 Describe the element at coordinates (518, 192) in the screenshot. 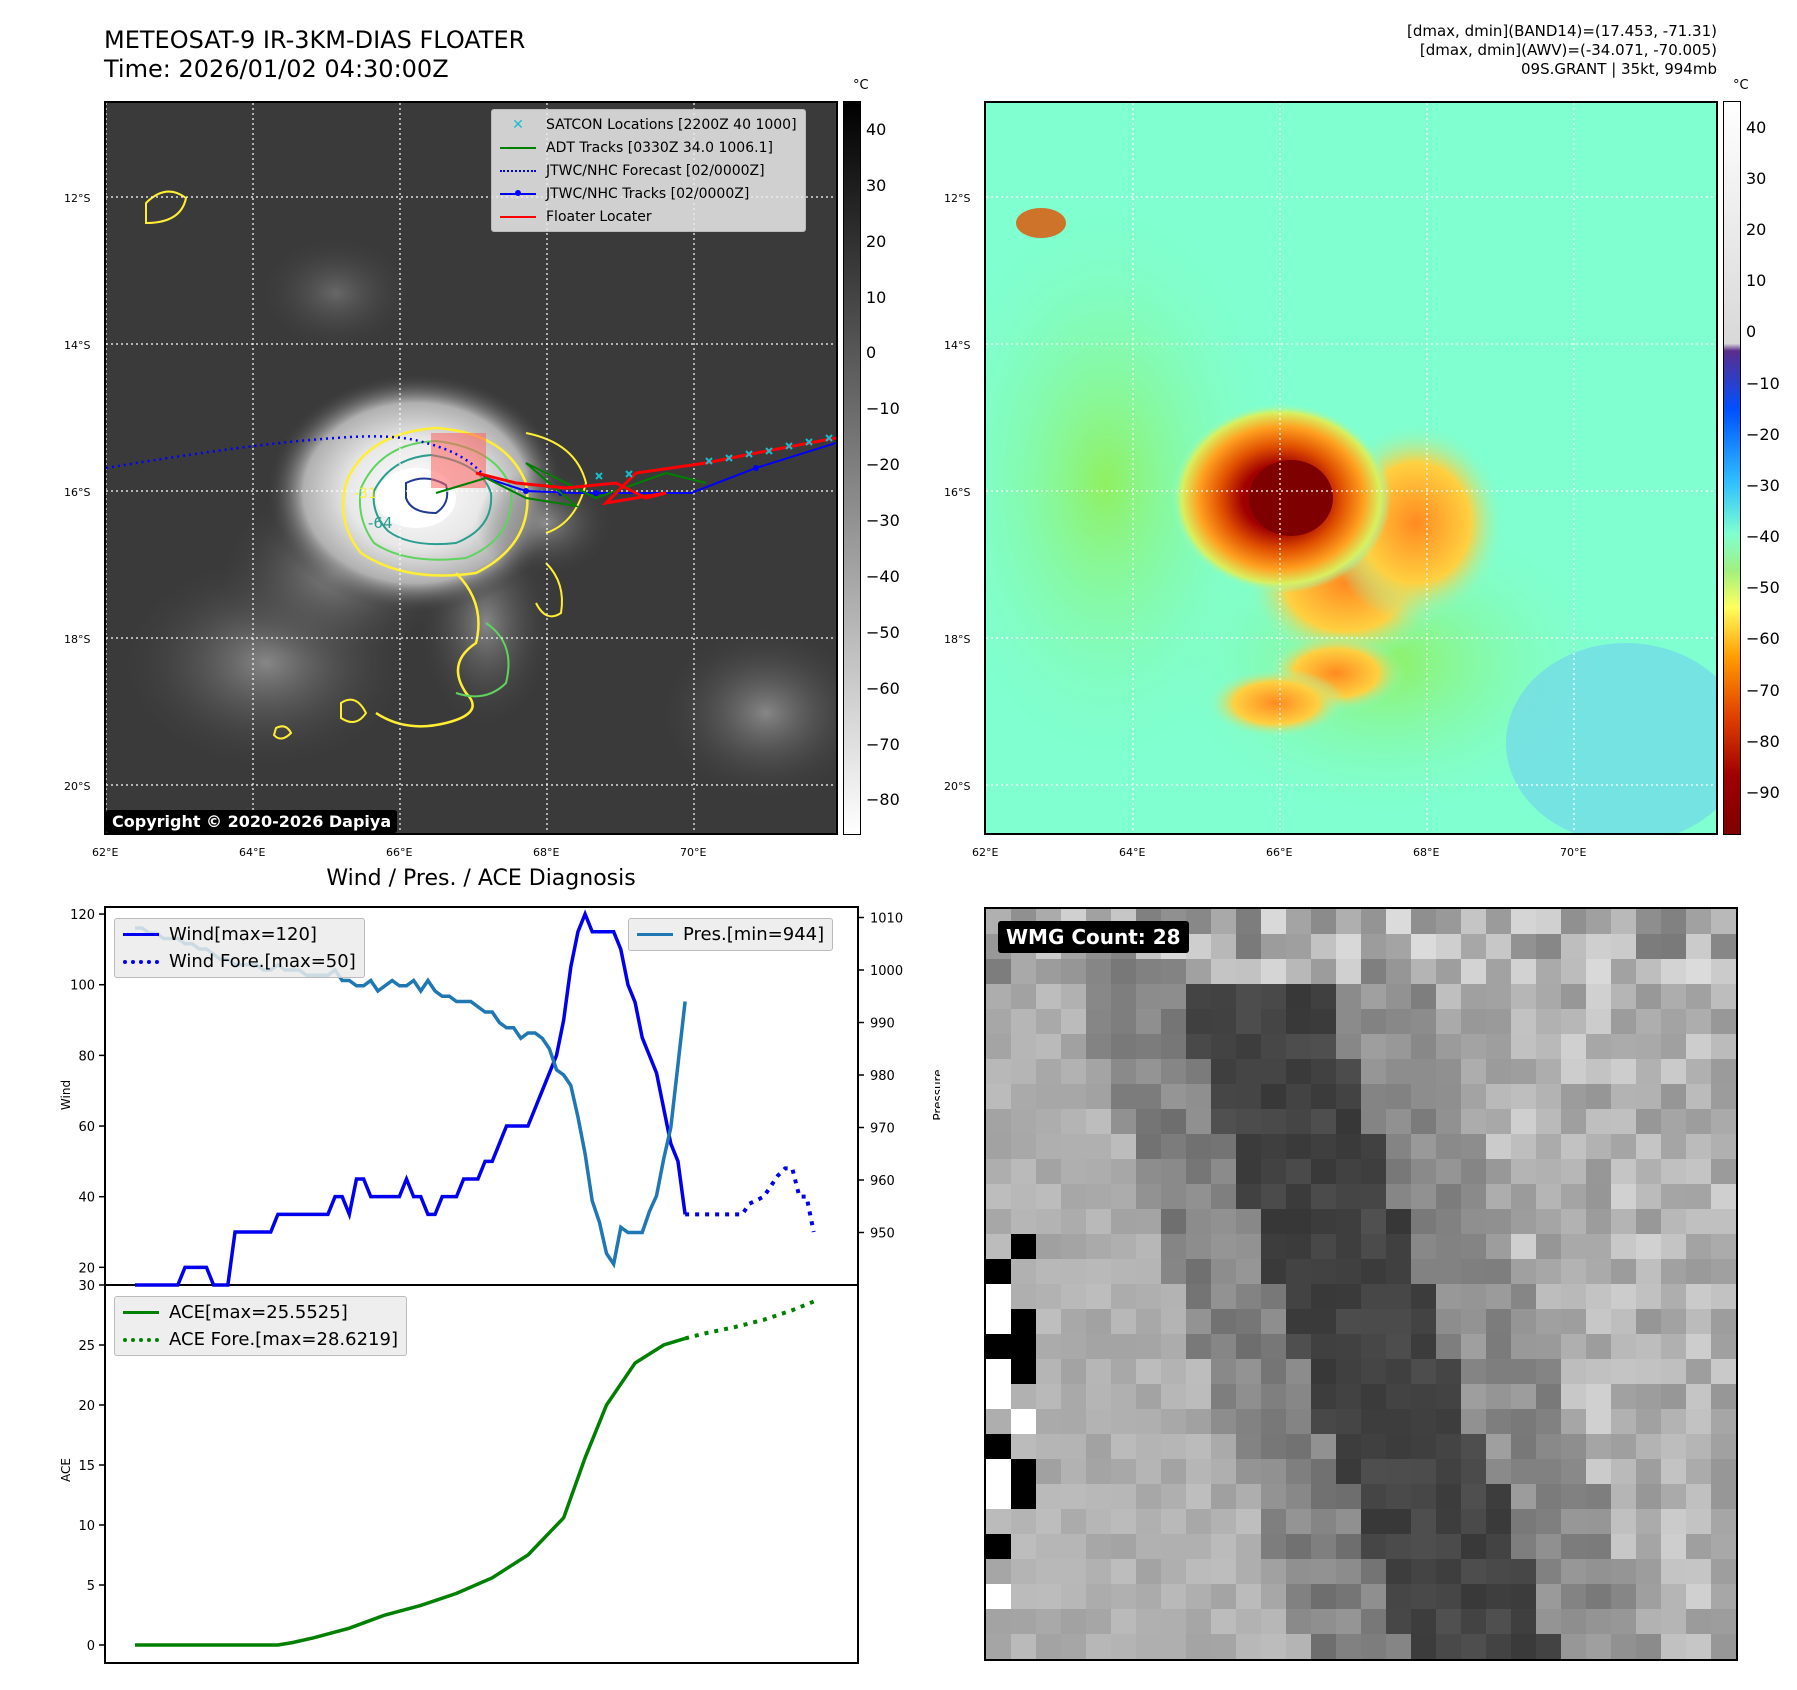

I see `line-dot-key-icon` at that location.